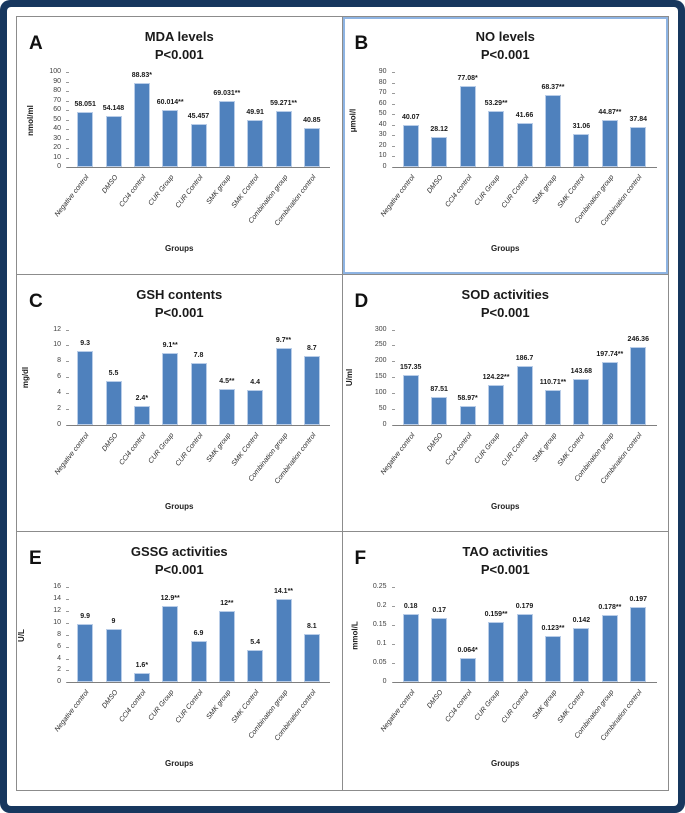 The image size is (685, 813). Describe the element at coordinates (57, 90) in the screenshot. I see `y-tick-label: 80` at that location.